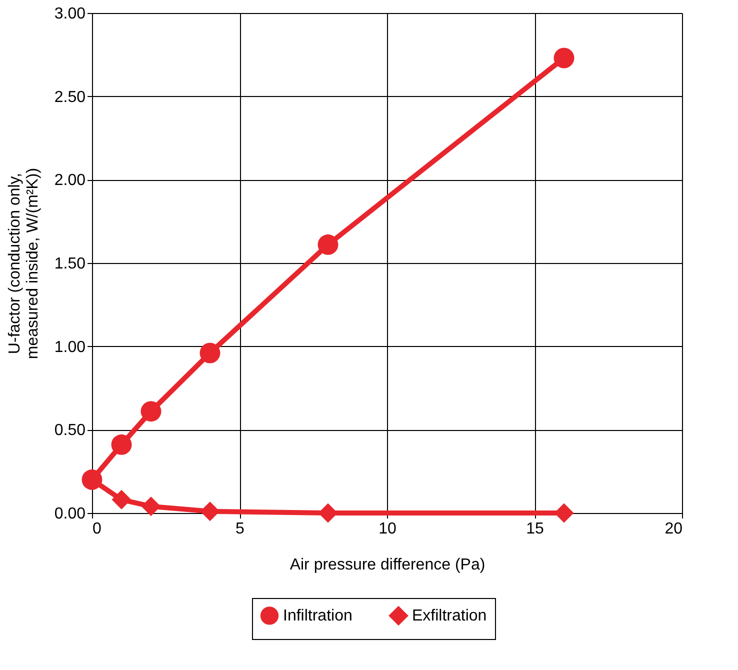 Image resolution: width=738 pixels, height=670 pixels. What do you see at coordinates (70, 431) in the screenshot?
I see `y-tick-label: 0.50` at bounding box center [70, 431].